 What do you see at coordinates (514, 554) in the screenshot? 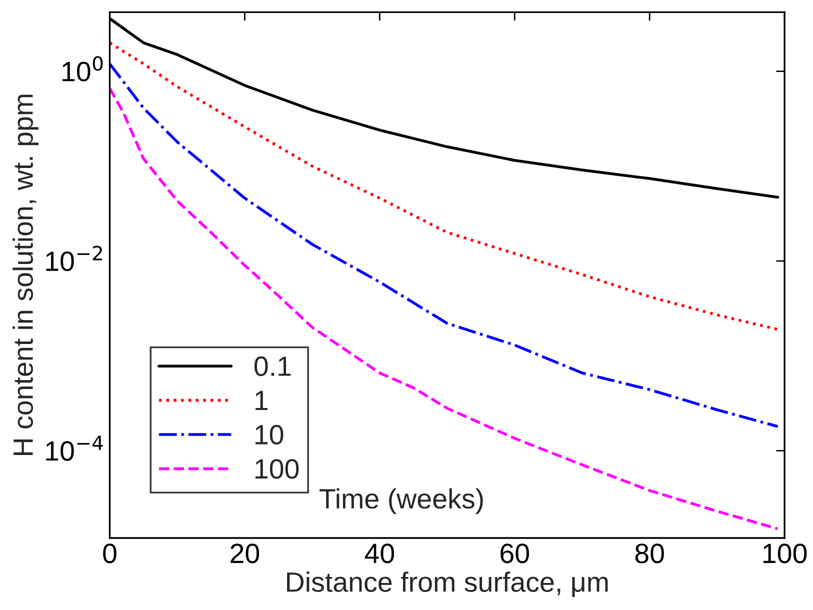
I see `x-tick-label: 60` at bounding box center [514, 554].